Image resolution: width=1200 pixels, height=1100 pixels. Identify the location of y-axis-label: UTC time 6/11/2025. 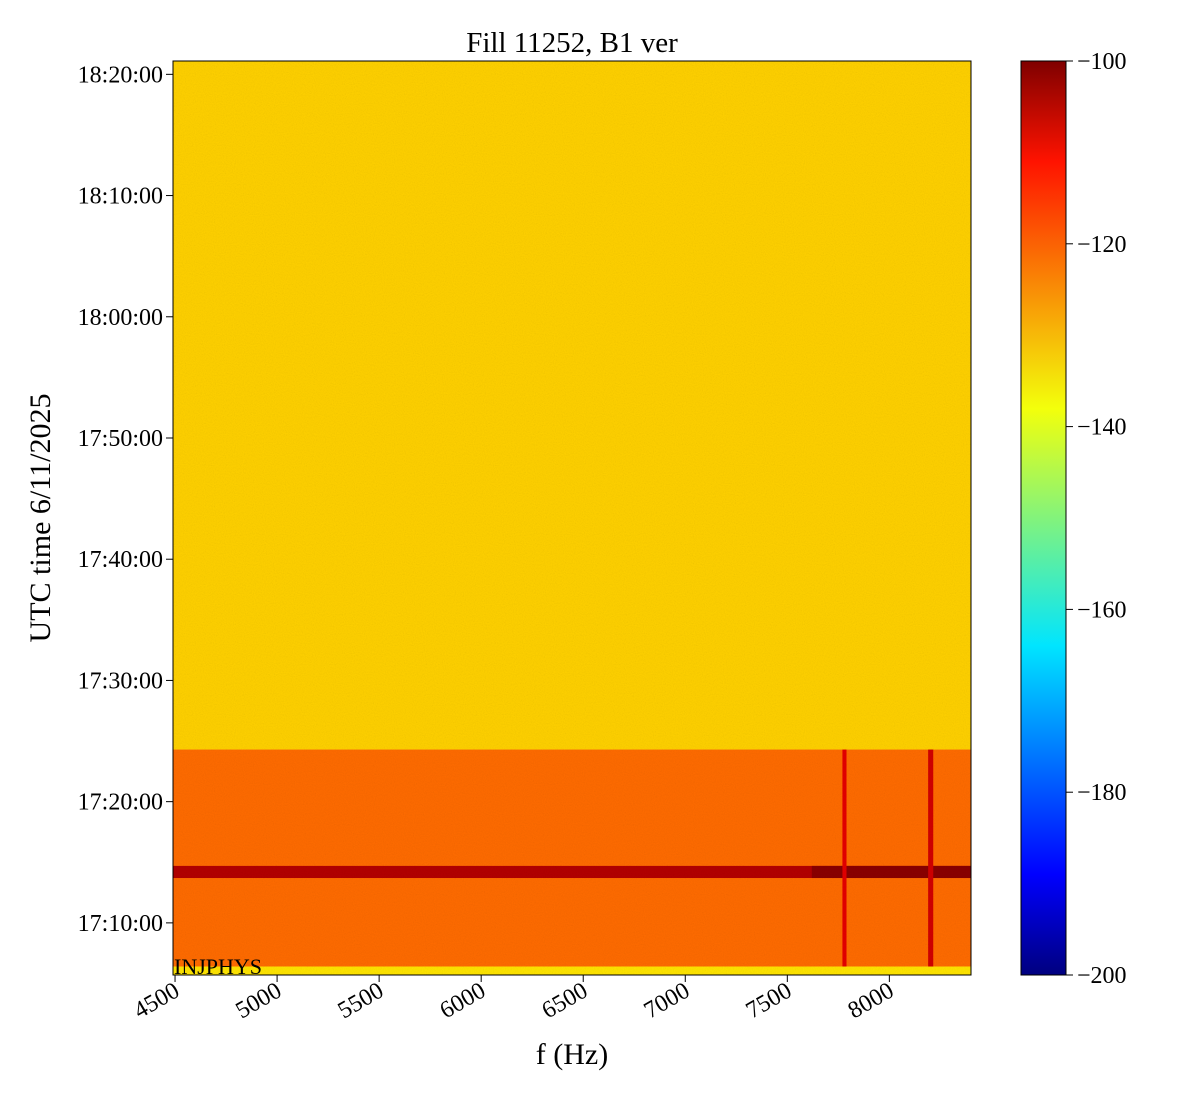
(40, 518).